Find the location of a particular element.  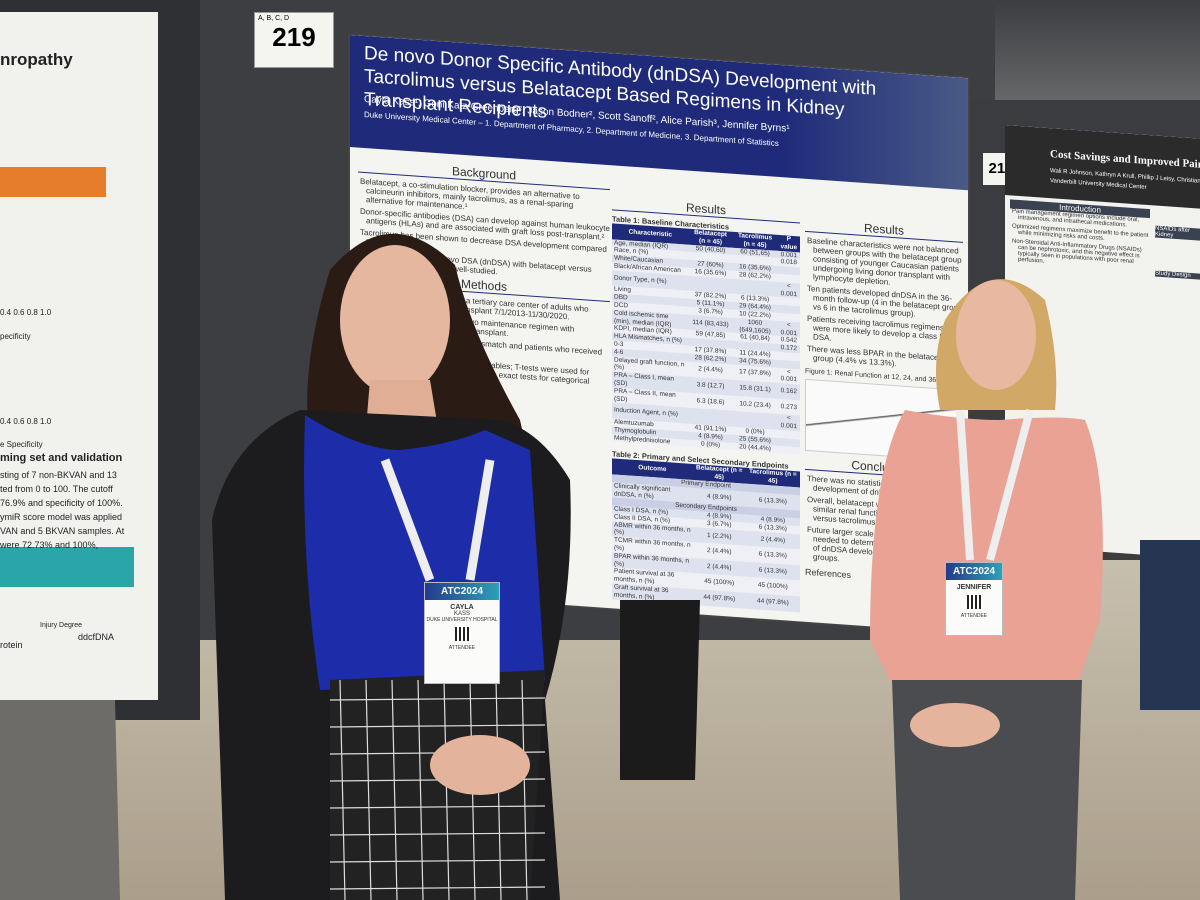

booth-number: A, B, C, D 219 is located at coordinates (294, 40).